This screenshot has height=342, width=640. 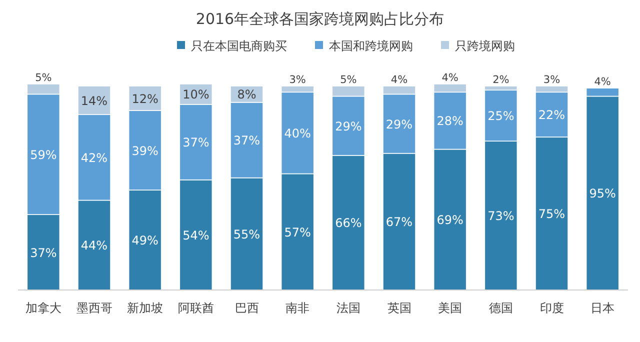 What do you see at coordinates (246, 308) in the screenshot?
I see `x-tick-label: 巴西` at bounding box center [246, 308].